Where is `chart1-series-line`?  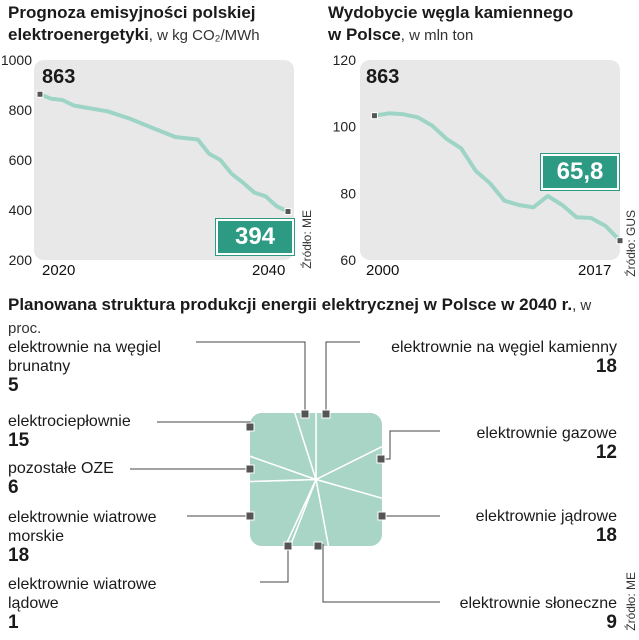 chart1-series-line is located at coordinates (164, 153).